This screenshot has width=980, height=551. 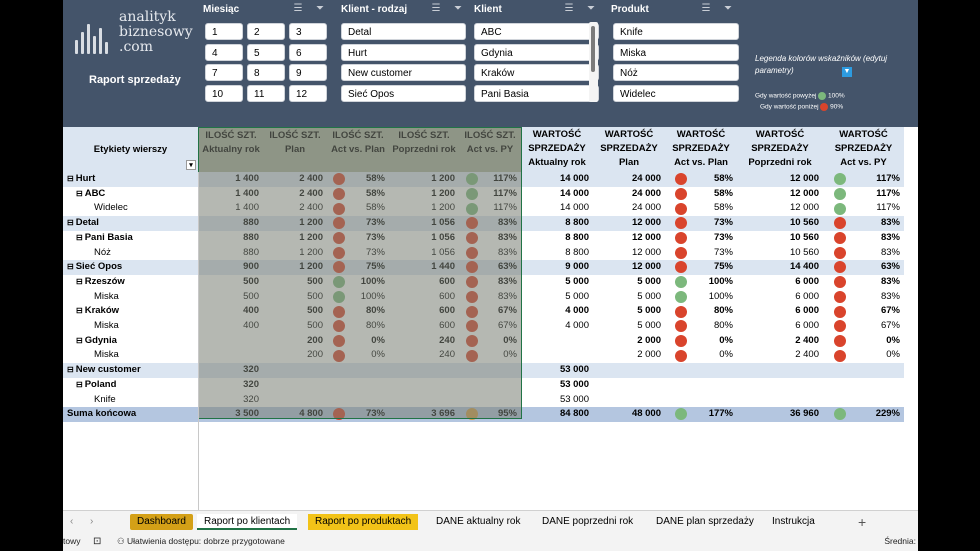 I want to click on cell-value: 4 000, so click(x=577, y=325).